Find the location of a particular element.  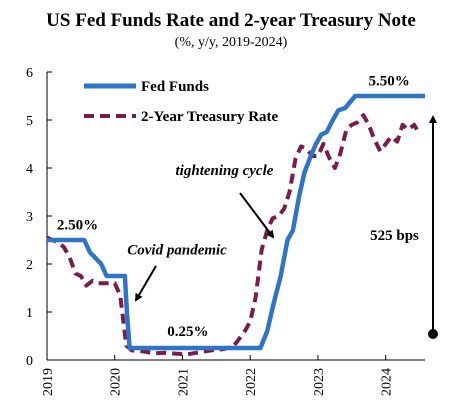

tightening-cycle-arrow is located at coordinates (257, 215).